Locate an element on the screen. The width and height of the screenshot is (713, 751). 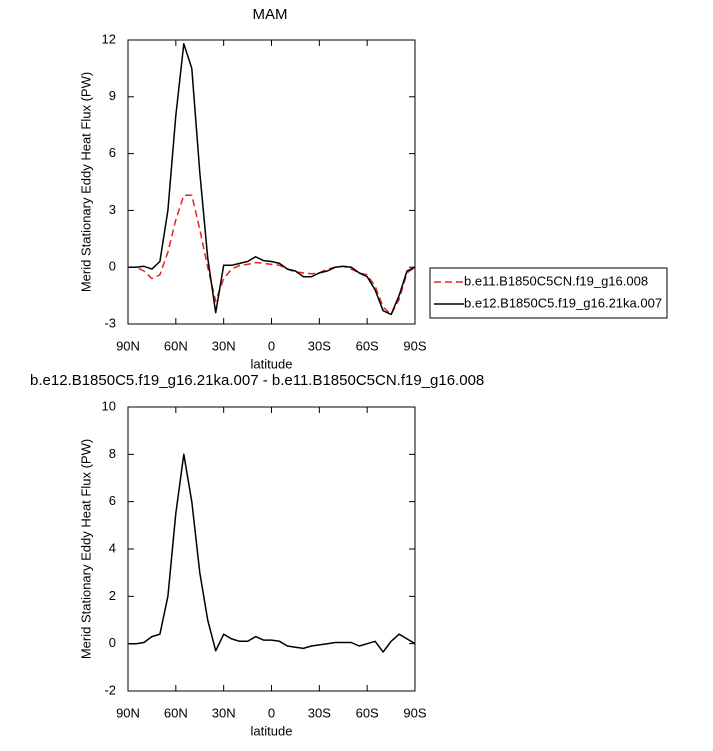
legend-label: b.e12.B1850C5.f19_g16.21ka.007 is located at coordinates (563, 302).